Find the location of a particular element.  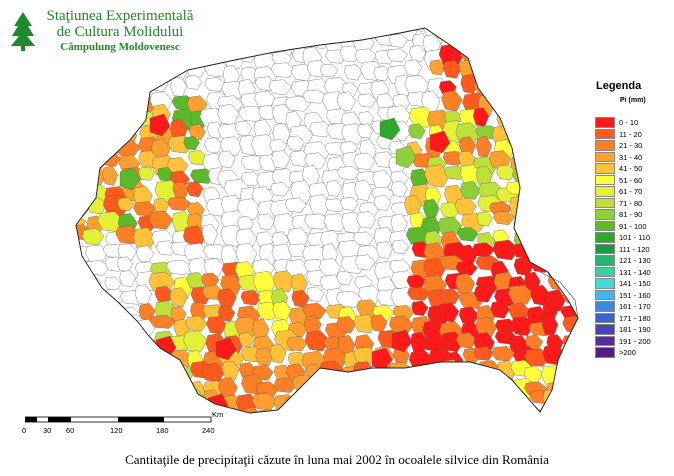

legend-item: 91 - 100 is located at coordinates (621, 226).